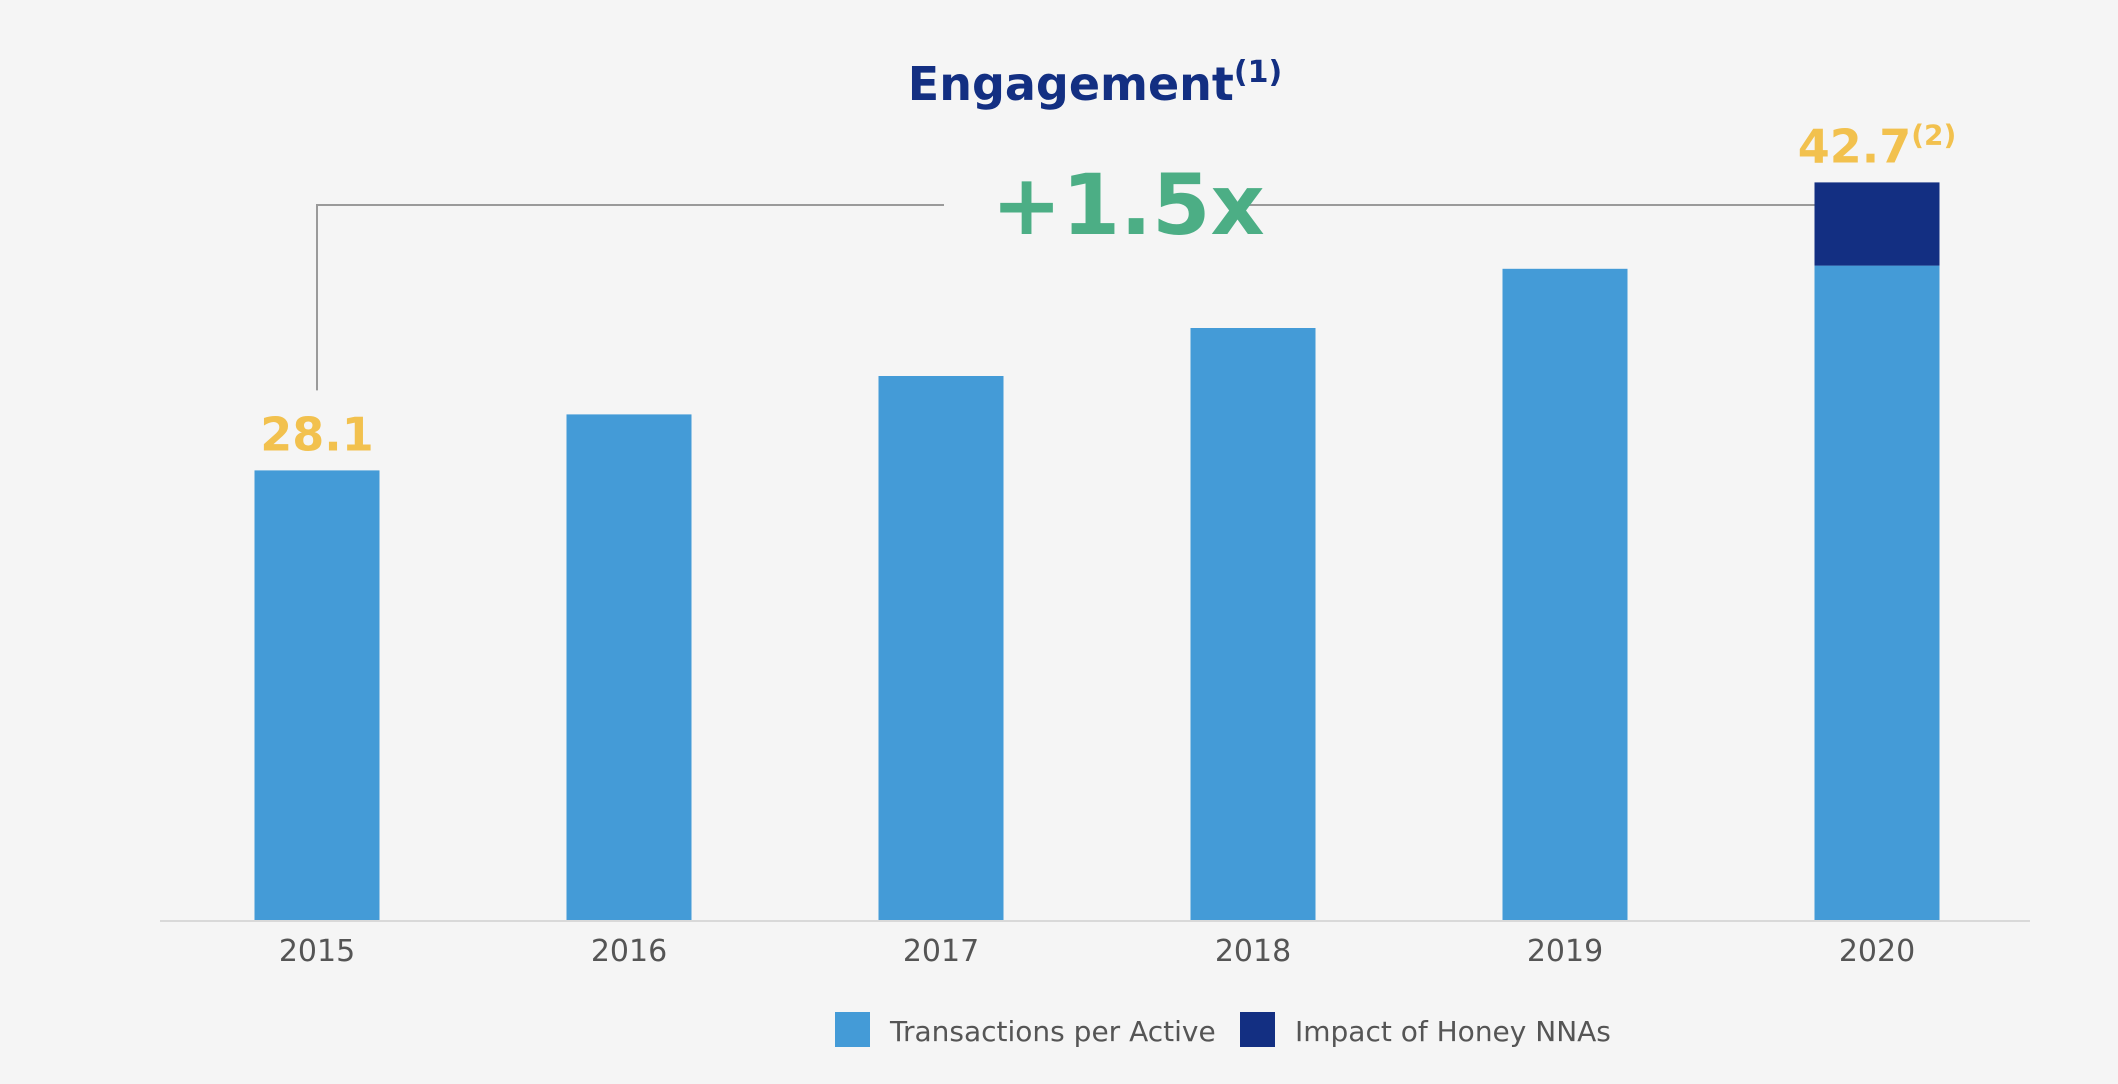 This screenshot has height=1084, width=2118. What do you see at coordinates (1453, 1031) in the screenshot?
I see `legend-label-1: Impact of Honey NNAs` at bounding box center [1453, 1031].